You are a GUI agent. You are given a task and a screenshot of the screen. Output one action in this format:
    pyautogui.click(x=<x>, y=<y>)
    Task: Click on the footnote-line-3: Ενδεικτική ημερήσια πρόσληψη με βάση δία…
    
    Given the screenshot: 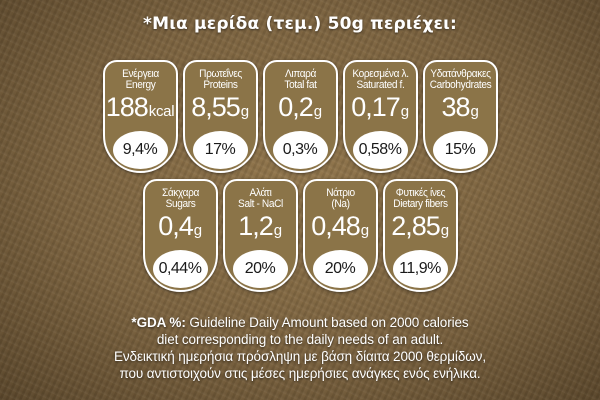 What is the action you would take?
    pyautogui.click(x=300, y=356)
    